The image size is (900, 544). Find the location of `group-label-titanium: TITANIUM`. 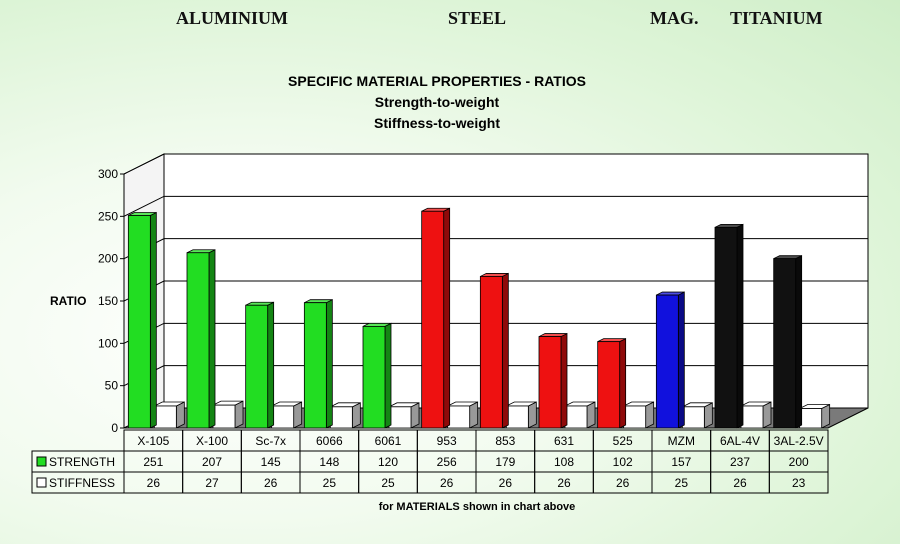

group-label-titanium: TITANIUM is located at coordinates (776, 18).